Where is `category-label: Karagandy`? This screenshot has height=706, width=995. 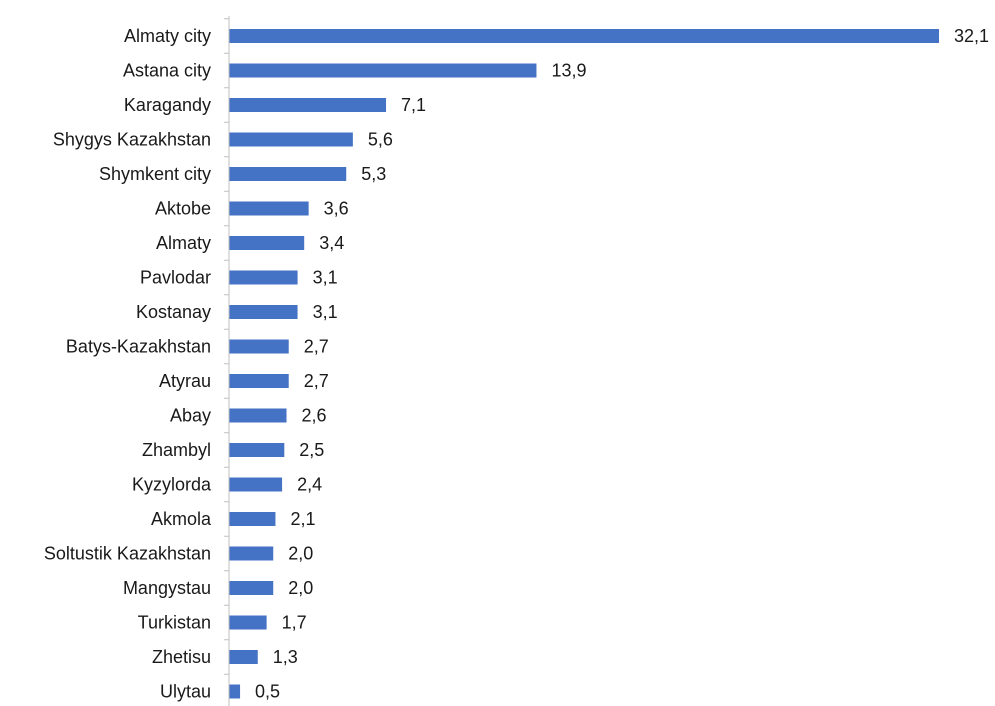 category-label: Karagandy is located at coordinates (167, 105).